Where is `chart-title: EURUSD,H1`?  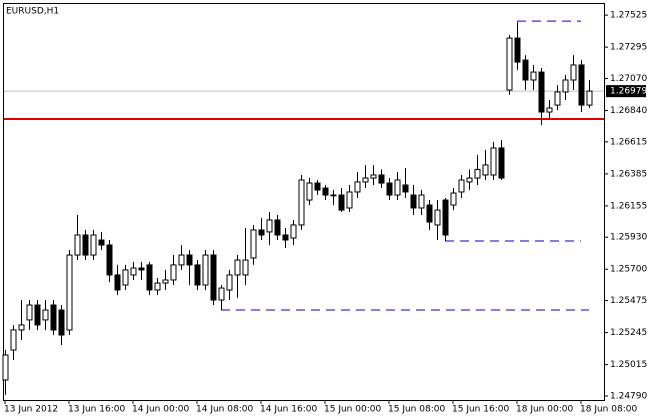
chart-title: EURUSD,H1 is located at coordinates (32, 12).